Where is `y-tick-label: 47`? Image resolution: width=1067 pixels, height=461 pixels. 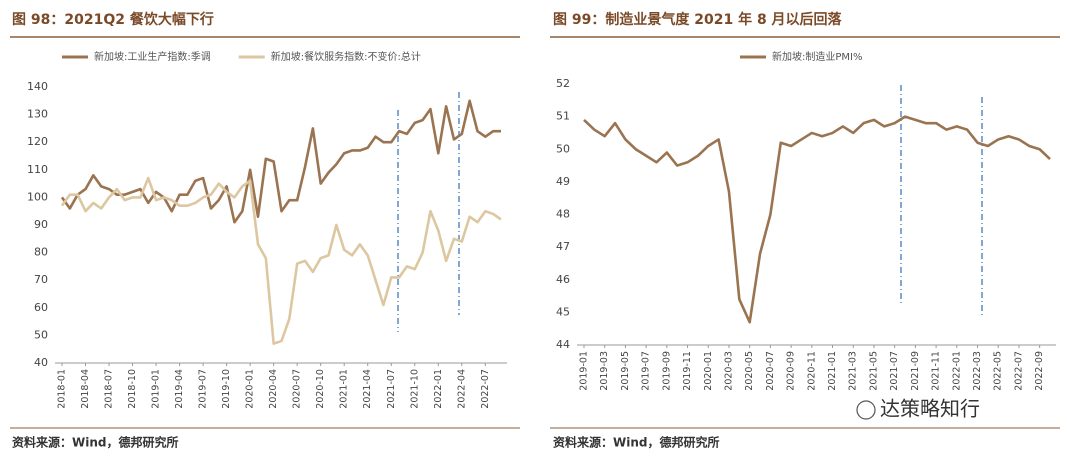 y-tick-label: 47 is located at coordinates (563, 246).